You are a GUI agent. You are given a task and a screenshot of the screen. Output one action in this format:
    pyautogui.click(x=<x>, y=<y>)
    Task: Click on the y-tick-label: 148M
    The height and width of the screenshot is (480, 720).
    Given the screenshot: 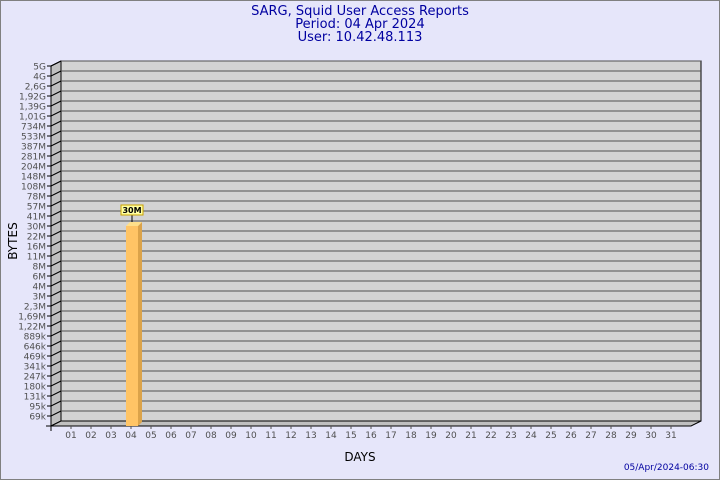 What is the action you would take?
    pyautogui.click(x=33, y=178)
    